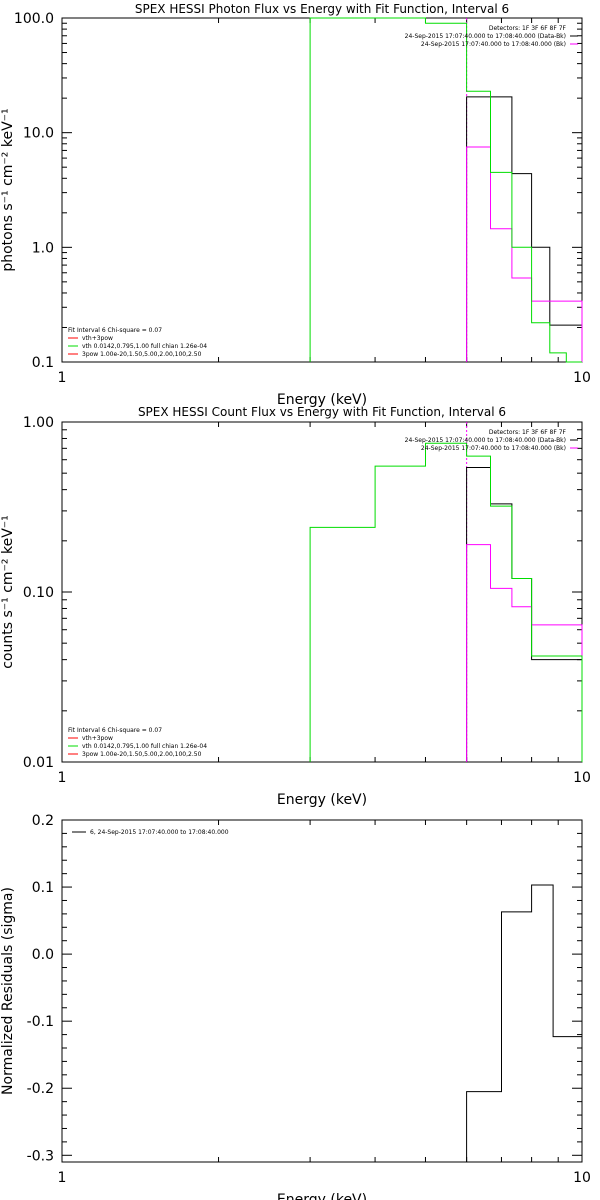 This screenshot has width=600, height=1200. I want to click on y-tick-label: 1.0, so click(43, 248).